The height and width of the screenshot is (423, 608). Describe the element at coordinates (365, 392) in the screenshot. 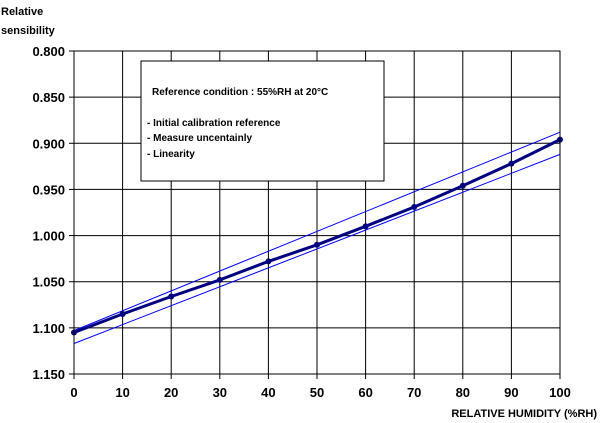

I see `x-tick-label: 60` at that location.